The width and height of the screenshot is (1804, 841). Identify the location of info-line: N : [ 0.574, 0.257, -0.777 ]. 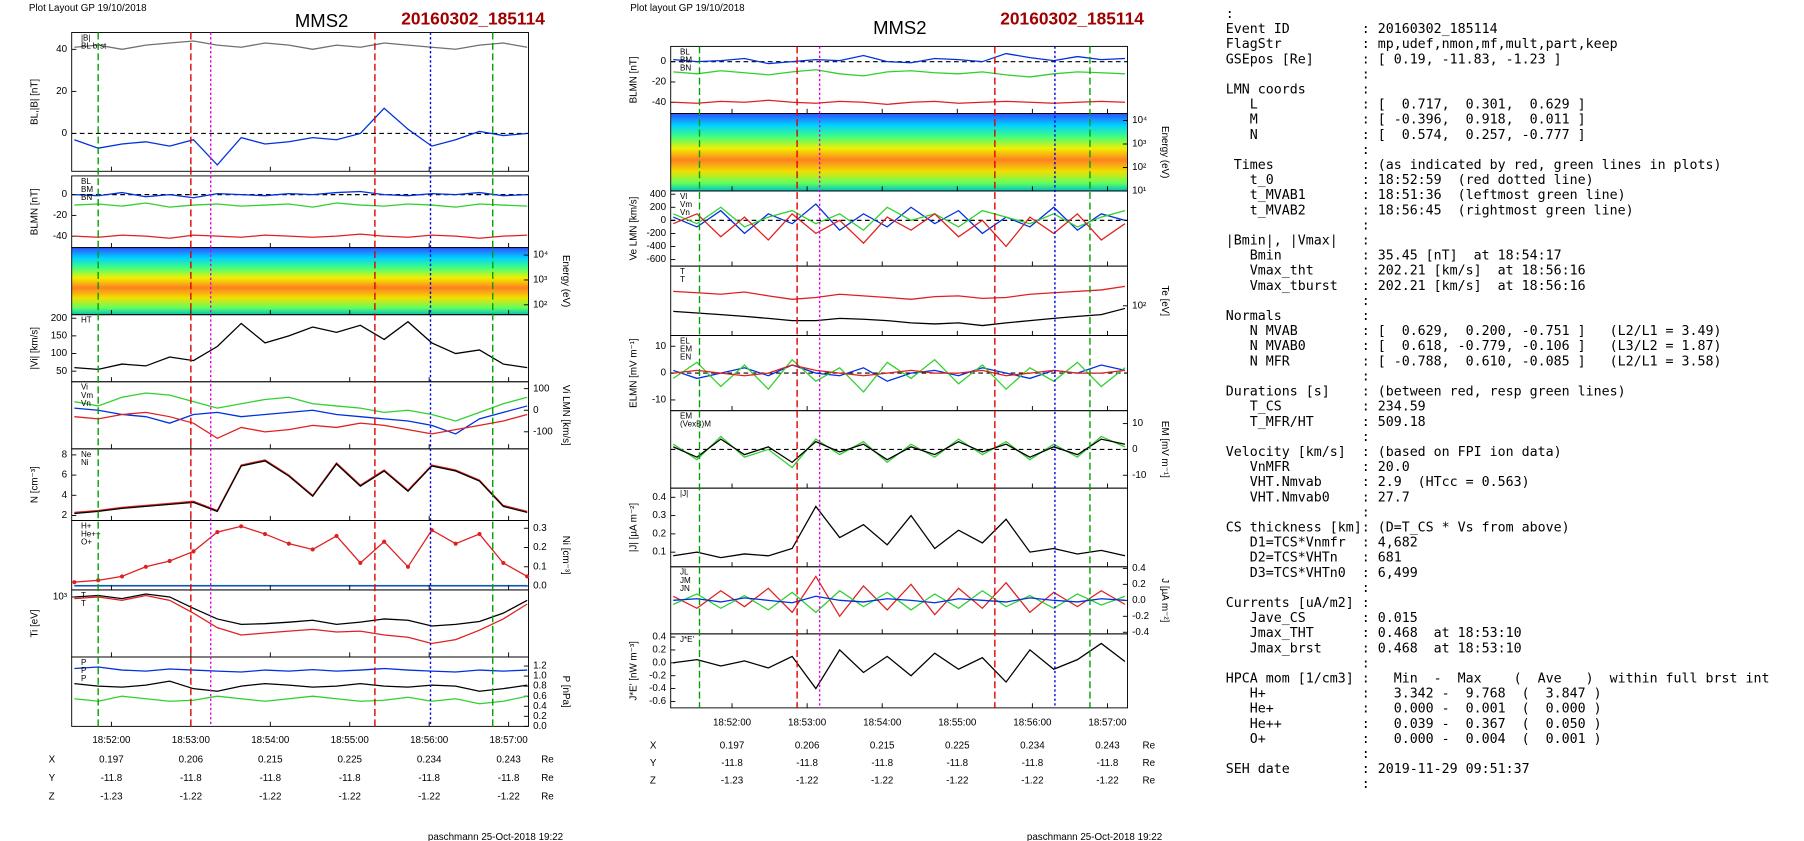
(1406, 135).